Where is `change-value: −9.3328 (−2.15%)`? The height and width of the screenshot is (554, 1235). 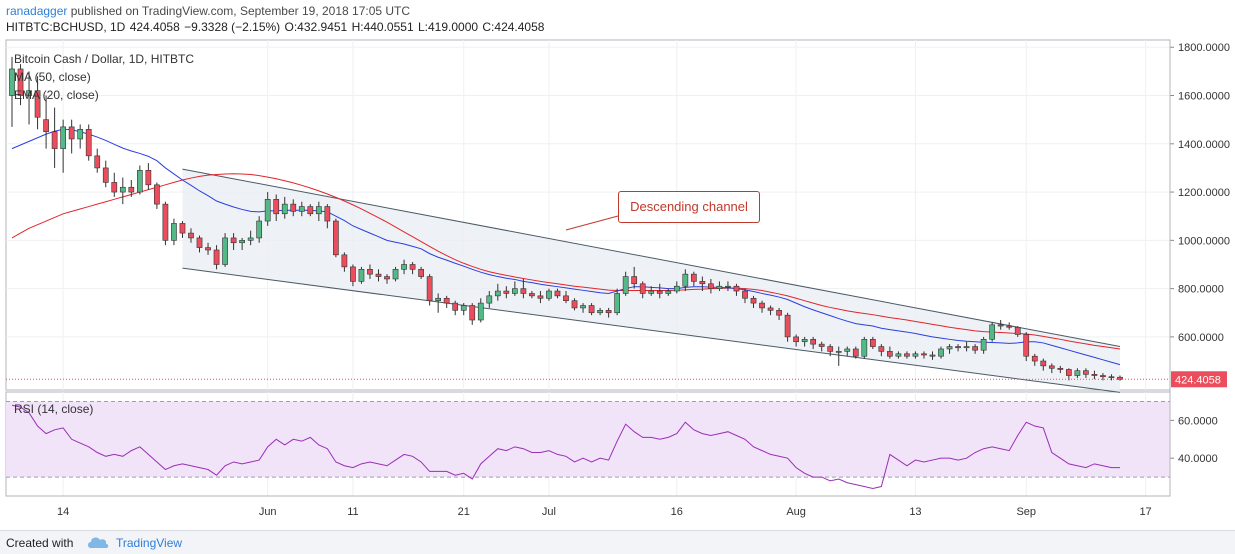
change-value: −9.3328 (−2.15%) is located at coordinates (232, 27).